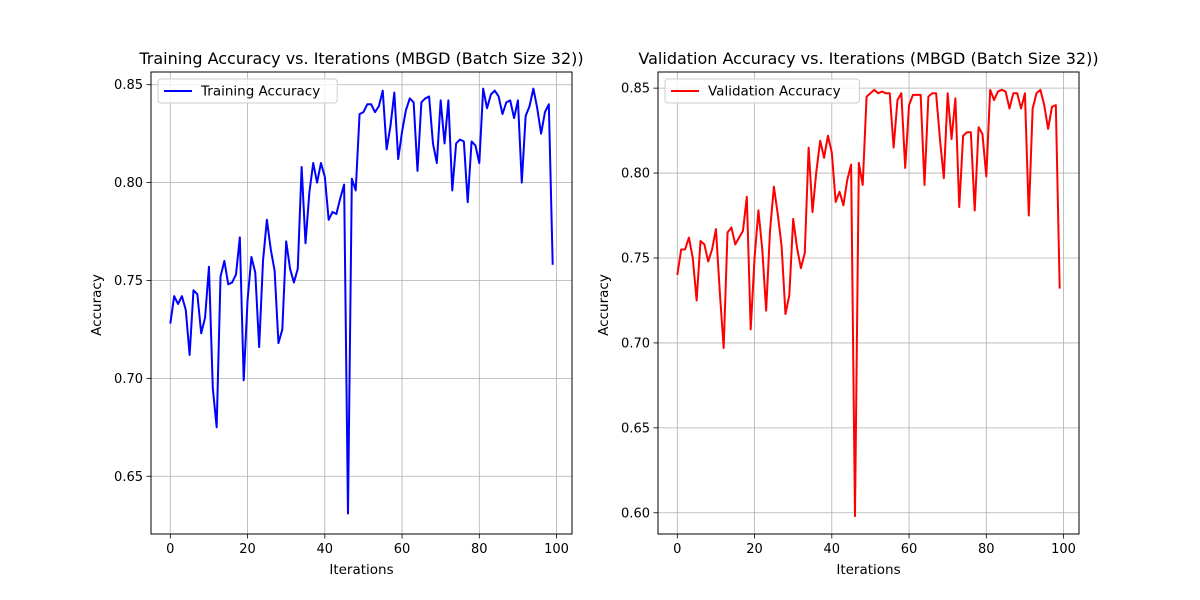 The height and width of the screenshot is (600, 1200). Describe the element at coordinates (635, 513) in the screenshot. I see `y-tick-label: 0.60` at that location.